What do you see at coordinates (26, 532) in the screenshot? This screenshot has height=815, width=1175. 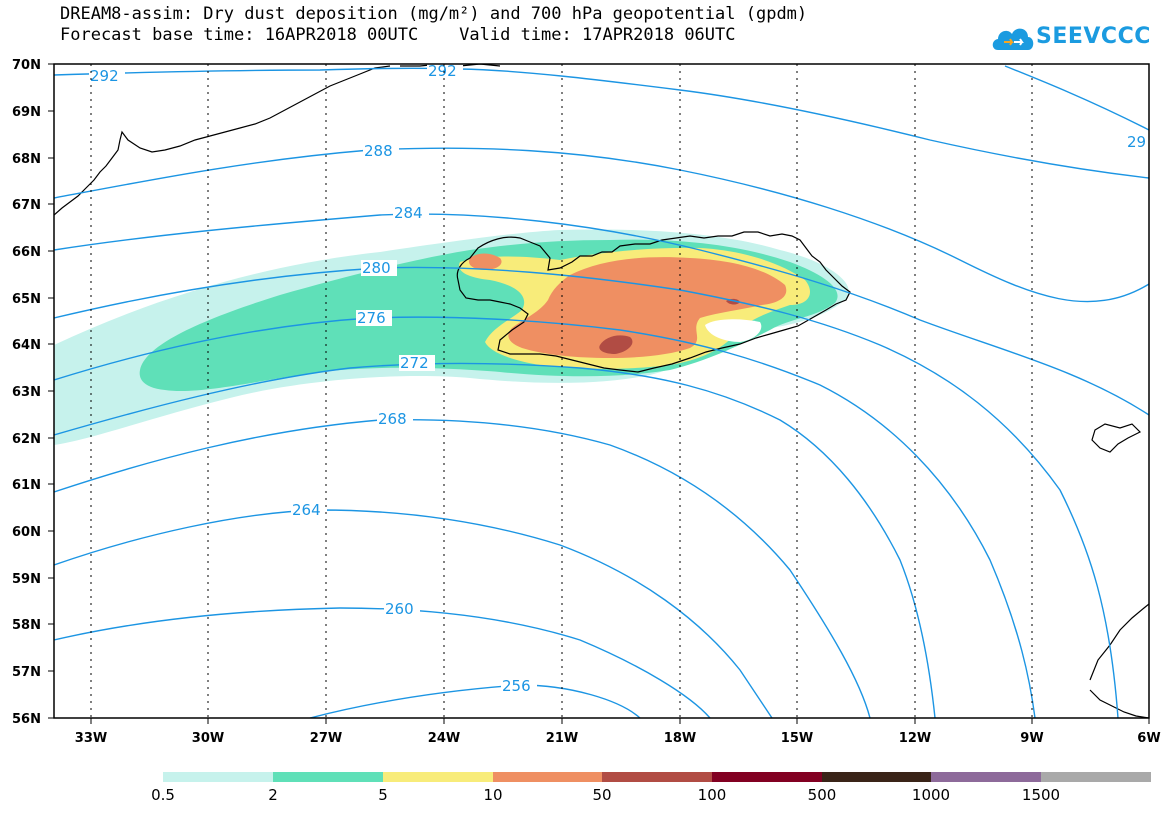 I see `lat-label: 60N` at bounding box center [26, 532].